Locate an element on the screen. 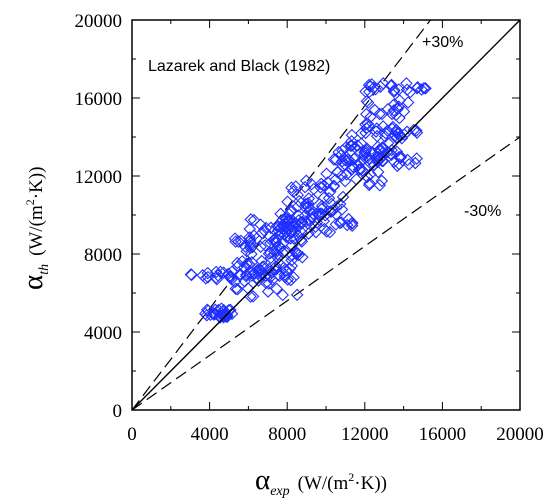 This screenshot has height=499, width=553. x-axis-units-sup: 2 is located at coordinates (351, 477).